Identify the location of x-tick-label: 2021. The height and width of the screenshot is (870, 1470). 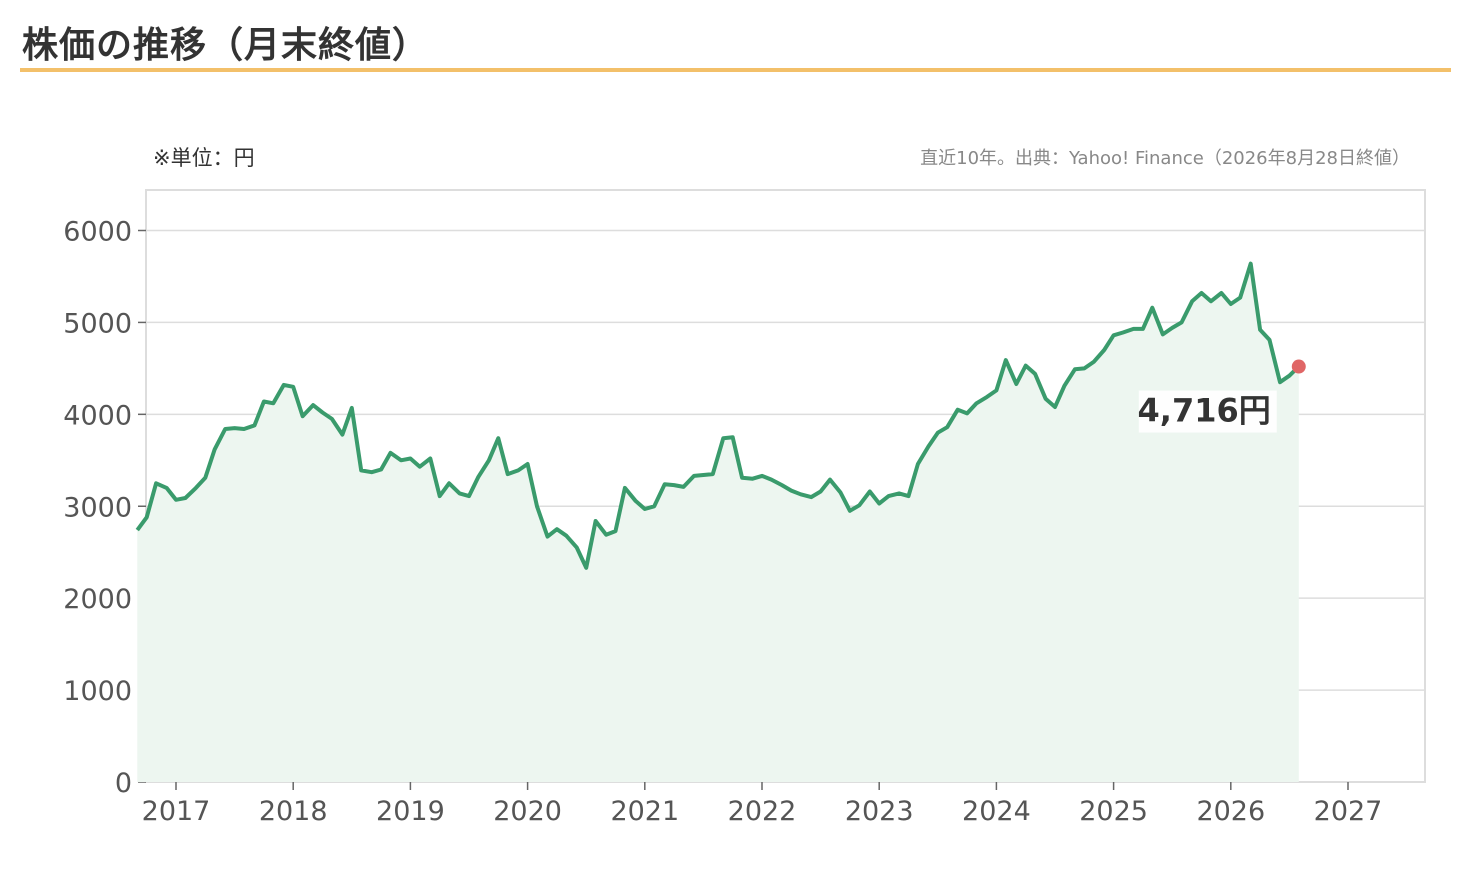
(644, 811).